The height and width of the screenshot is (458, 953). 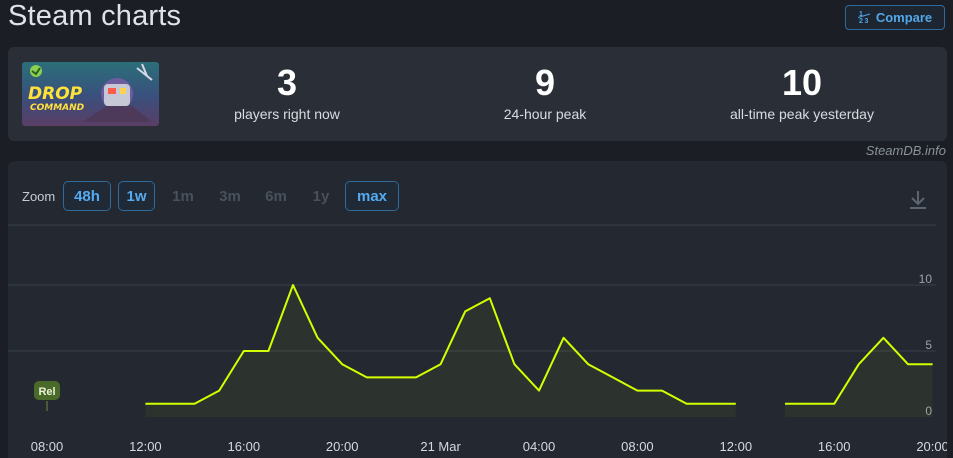 What do you see at coordinates (39, 196) in the screenshot?
I see `zoom-label: Zoom` at bounding box center [39, 196].